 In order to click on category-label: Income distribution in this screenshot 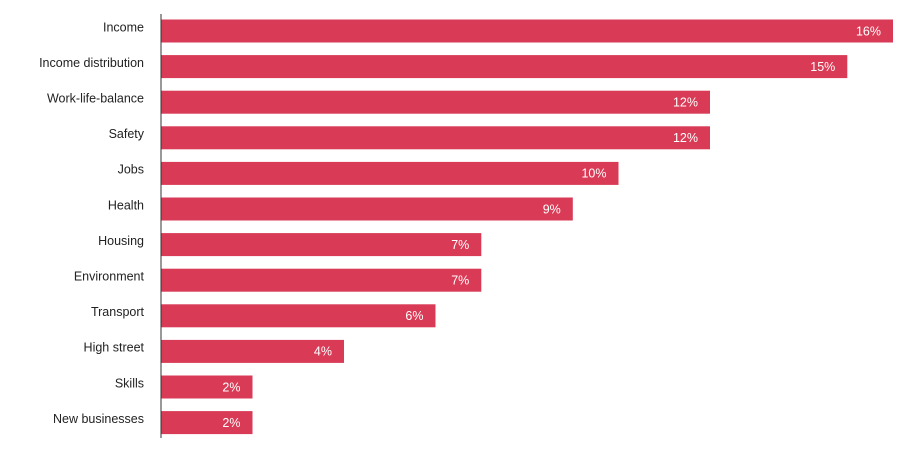, I will do `click(91, 63)`.